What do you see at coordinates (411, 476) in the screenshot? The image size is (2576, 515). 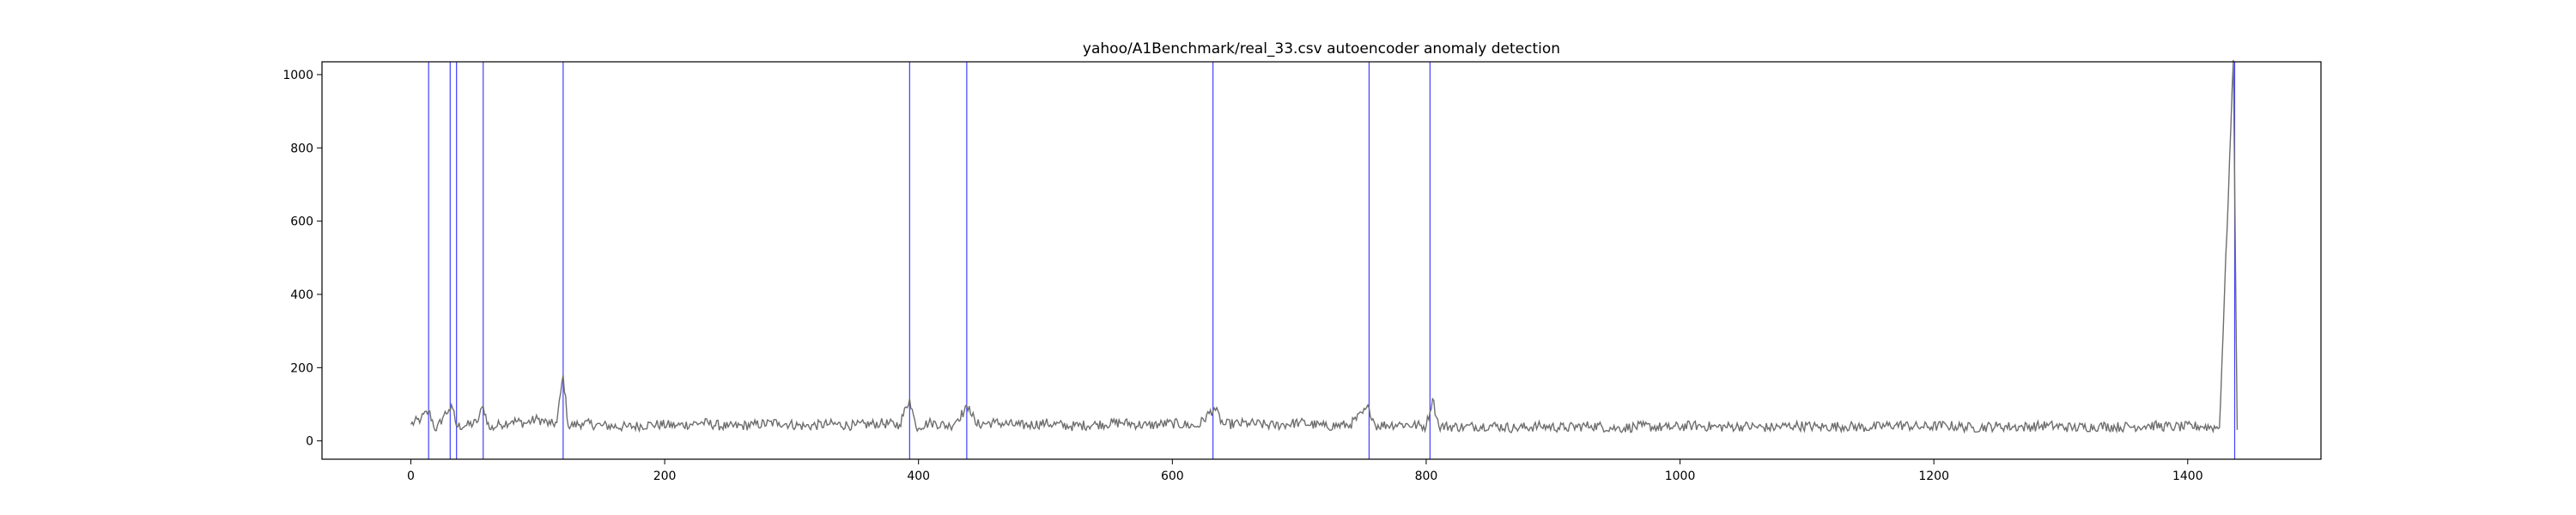 I see `x-tick-label: 0` at bounding box center [411, 476].